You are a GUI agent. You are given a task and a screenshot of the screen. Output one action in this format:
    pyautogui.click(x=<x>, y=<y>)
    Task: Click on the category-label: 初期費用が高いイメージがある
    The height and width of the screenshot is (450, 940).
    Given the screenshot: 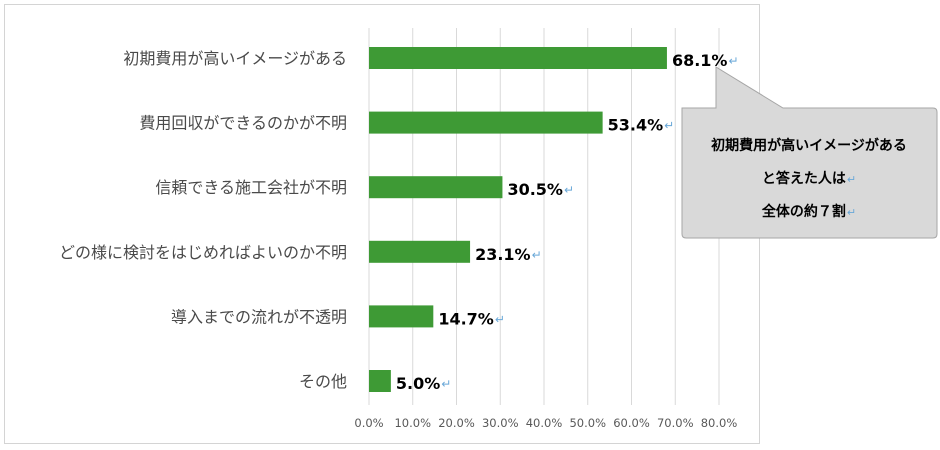 What is the action you would take?
    pyautogui.click(x=235, y=58)
    